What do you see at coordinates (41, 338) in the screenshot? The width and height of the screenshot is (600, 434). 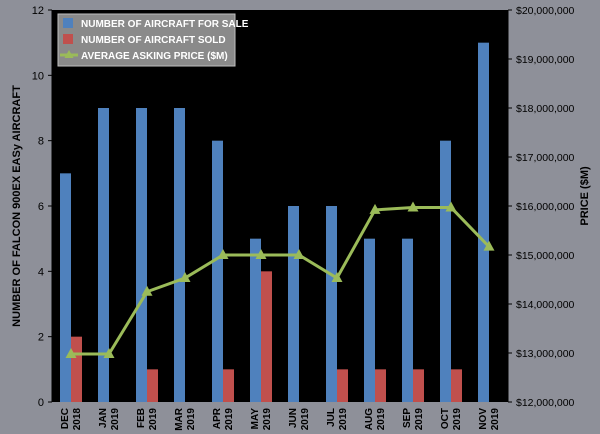 I see `left-tick-label: 2` at bounding box center [41, 338].